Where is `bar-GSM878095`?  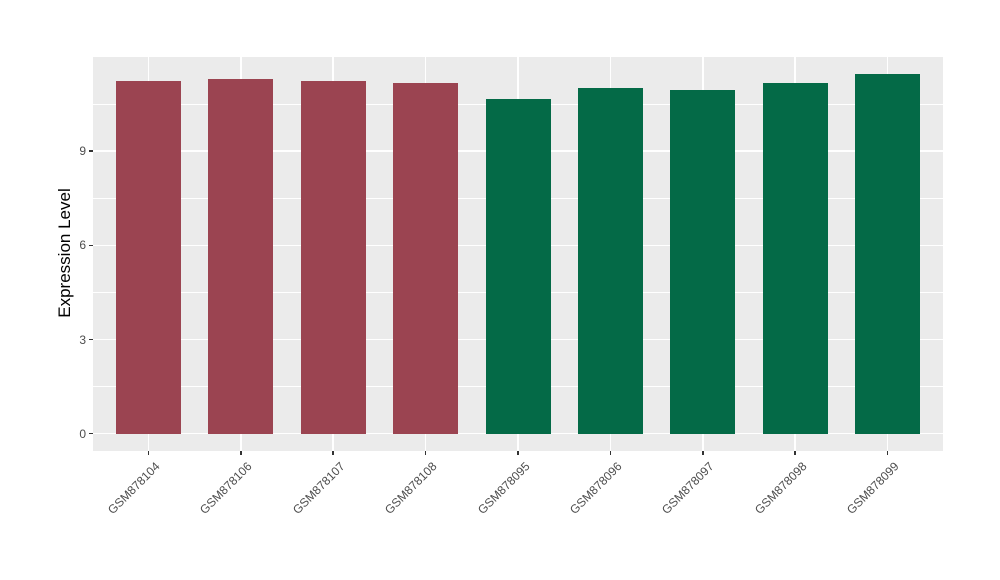
bar-GSM878095 is located at coordinates (518, 266).